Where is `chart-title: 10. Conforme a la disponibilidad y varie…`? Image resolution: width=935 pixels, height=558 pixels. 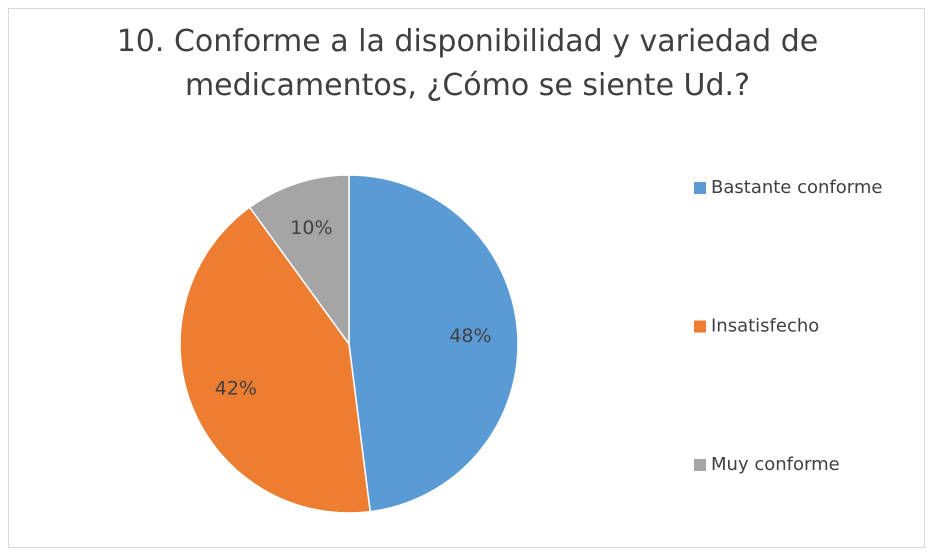
chart-title: 10. Conforme a la disponibilidad y varie… is located at coordinates (467, 63).